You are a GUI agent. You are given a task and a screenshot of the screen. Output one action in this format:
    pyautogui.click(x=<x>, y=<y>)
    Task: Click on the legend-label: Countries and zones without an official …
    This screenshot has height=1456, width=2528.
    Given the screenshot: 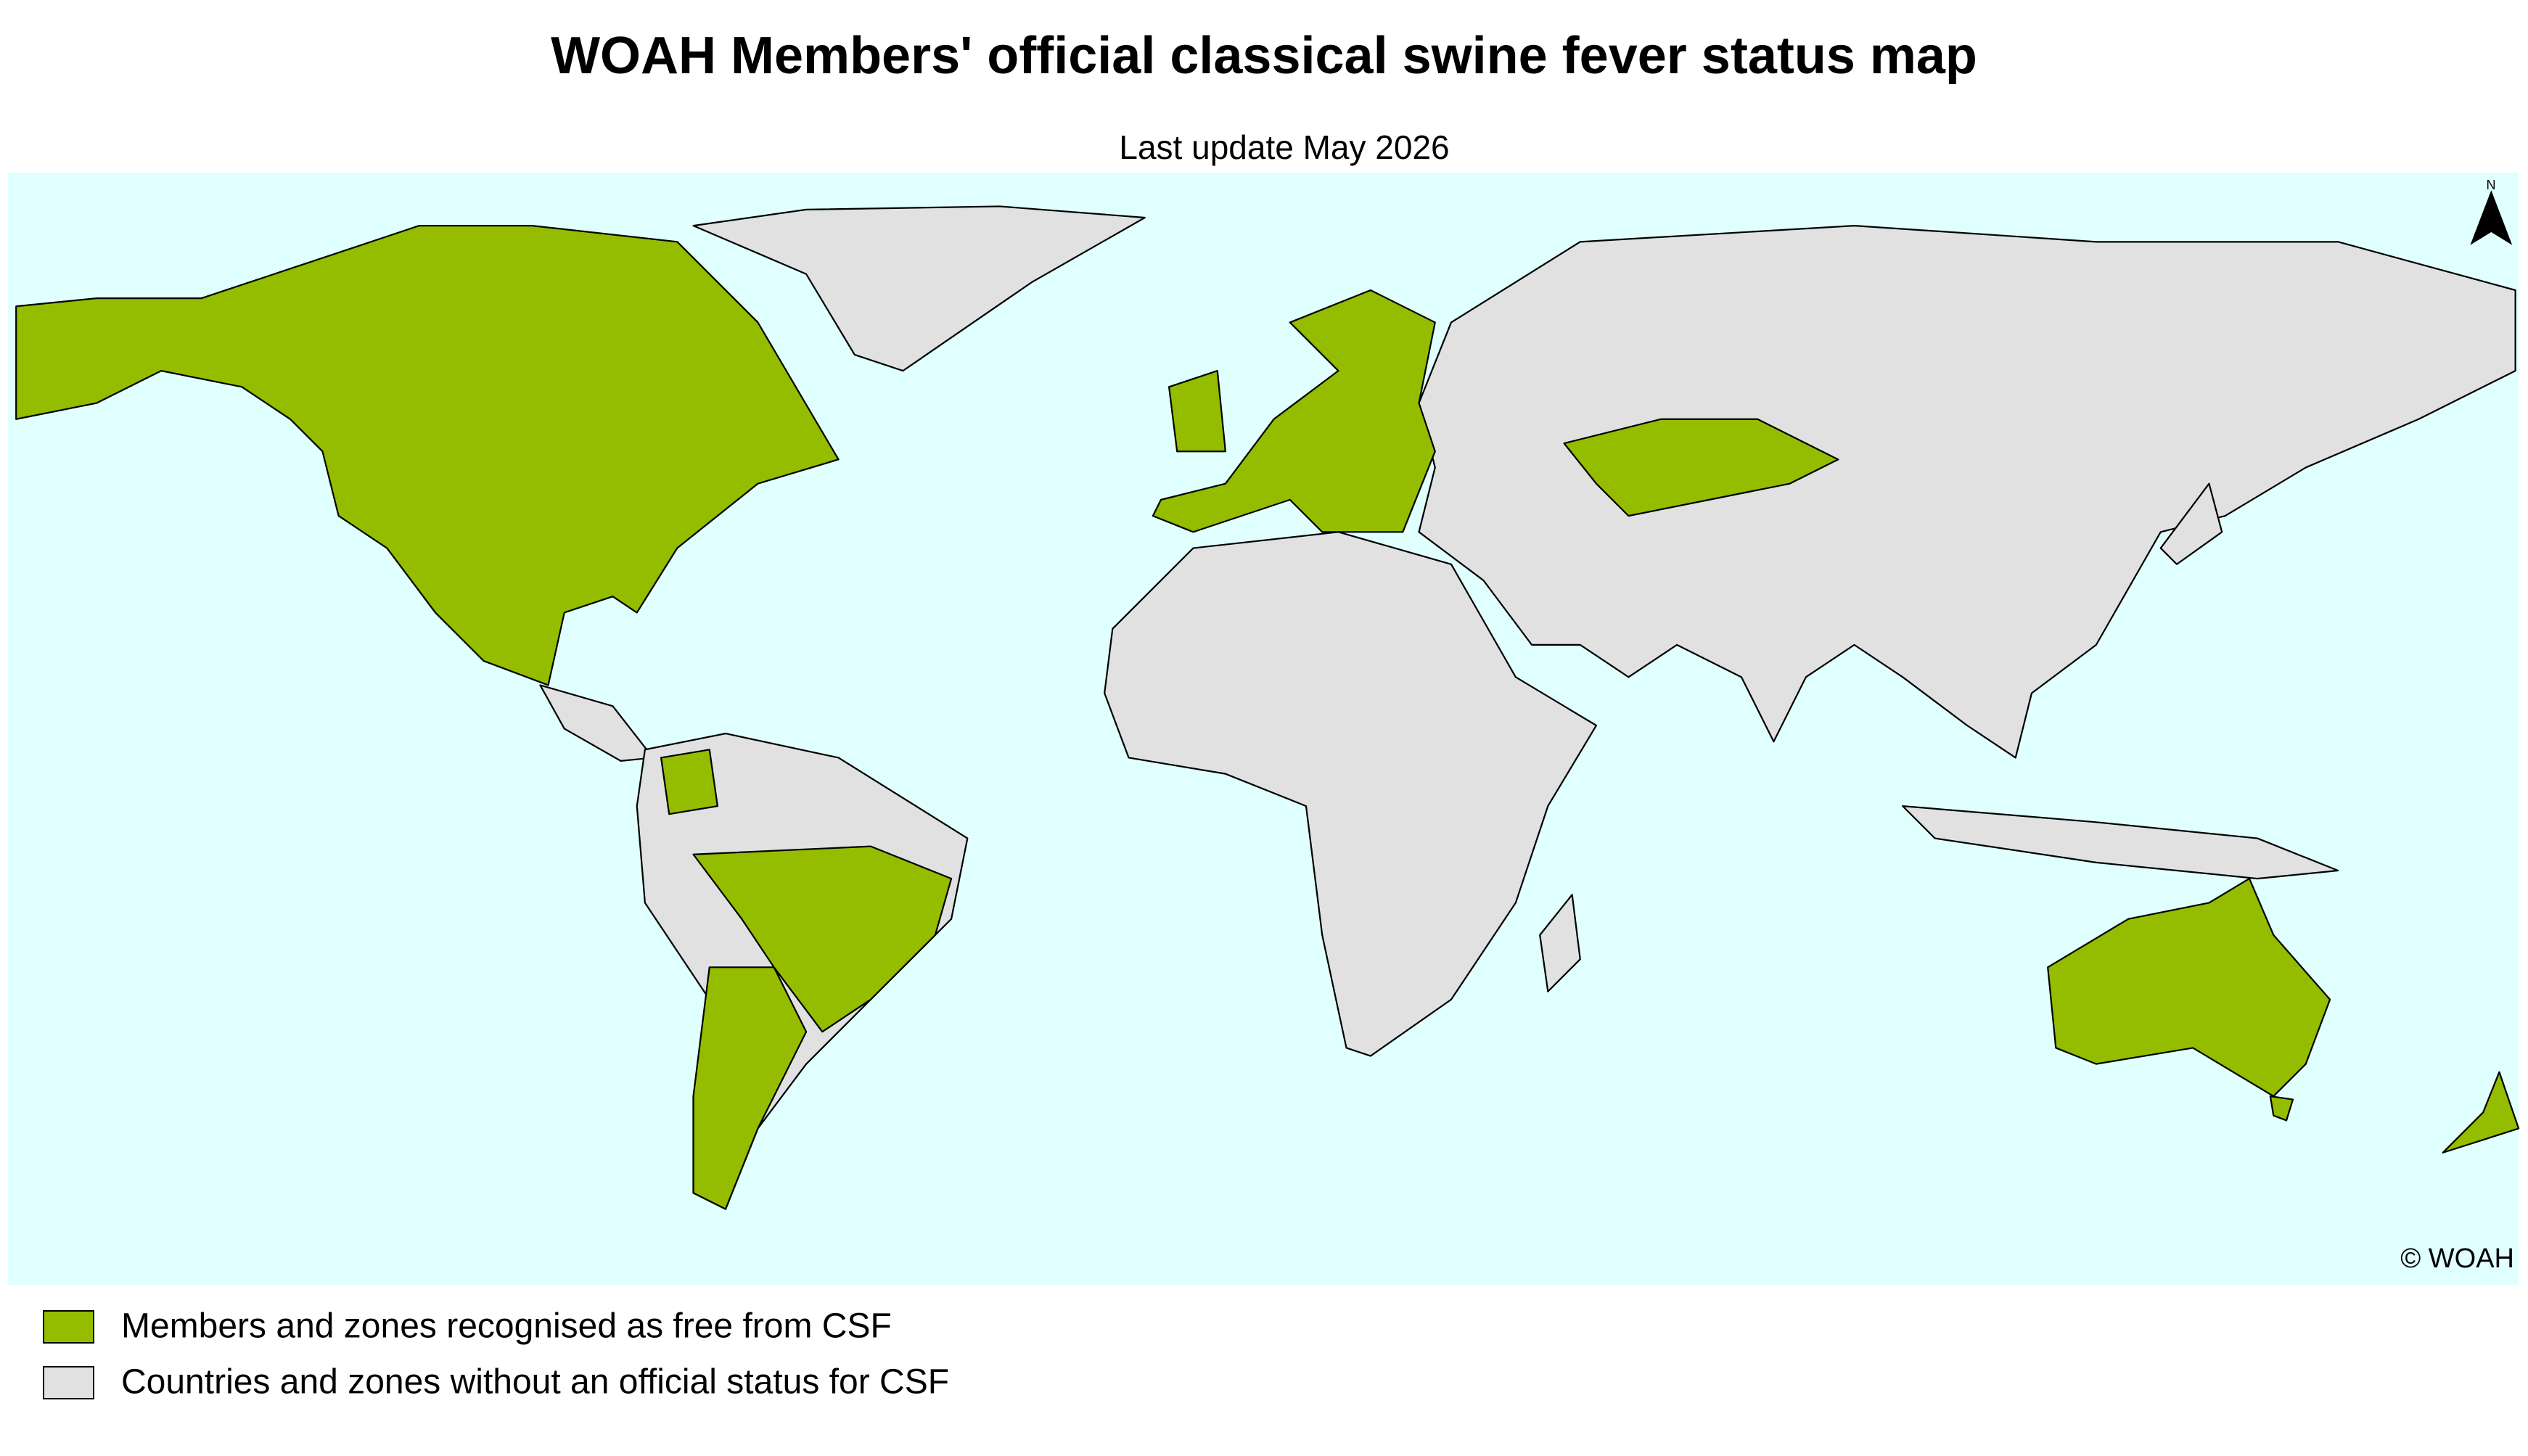 What is the action you would take?
    pyautogui.click(x=535, y=1383)
    